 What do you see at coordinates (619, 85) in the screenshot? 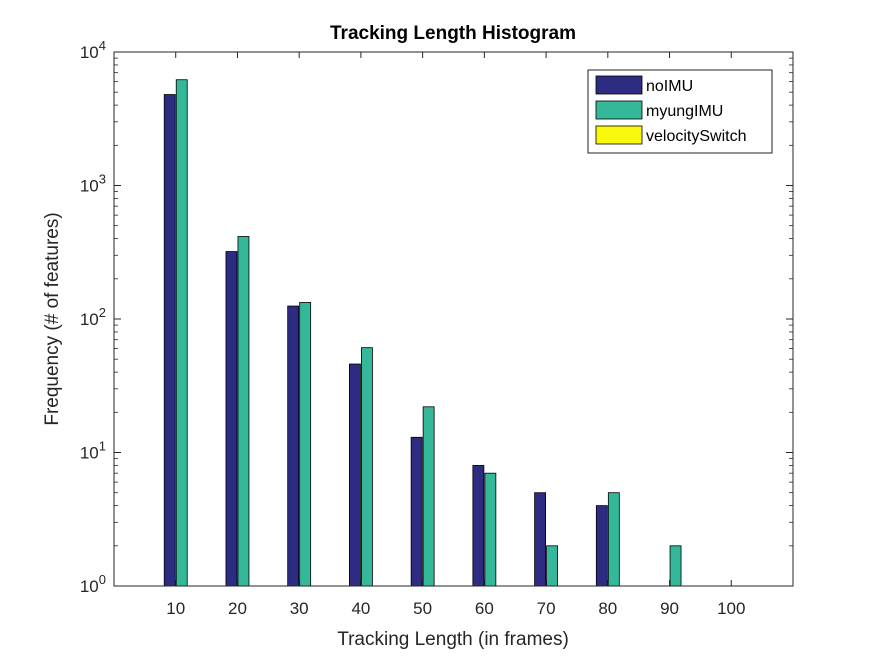
I see `legend-swatch-noIMU` at bounding box center [619, 85].